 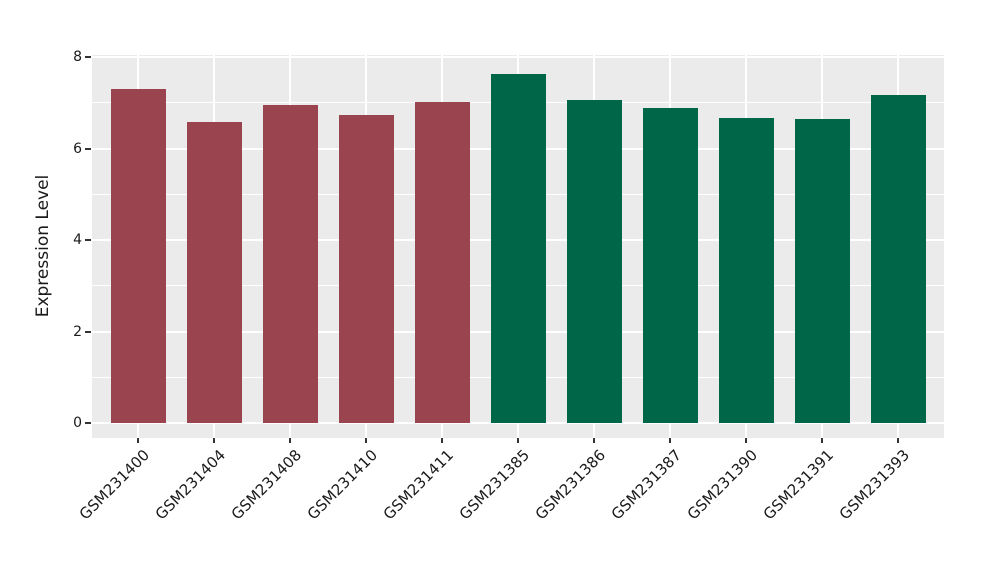 What do you see at coordinates (290, 264) in the screenshot?
I see `bar-GSM231408` at bounding box center [290, 264].